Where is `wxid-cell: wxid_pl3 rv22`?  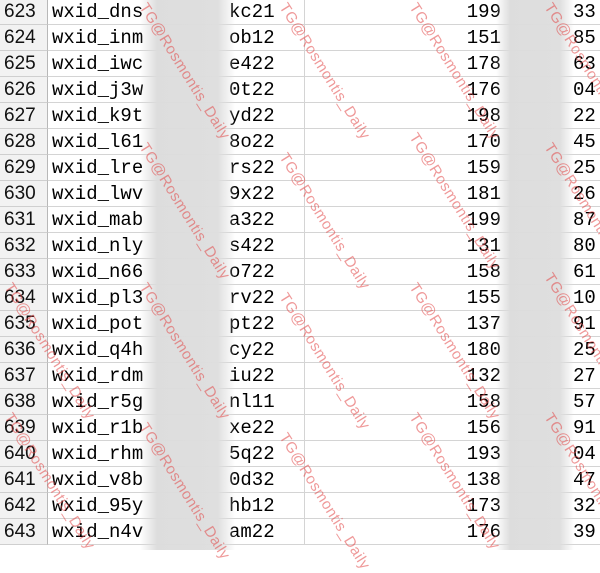
wxid-cell: wxid_pl3 rv22 is located at coordinates (176, 298).